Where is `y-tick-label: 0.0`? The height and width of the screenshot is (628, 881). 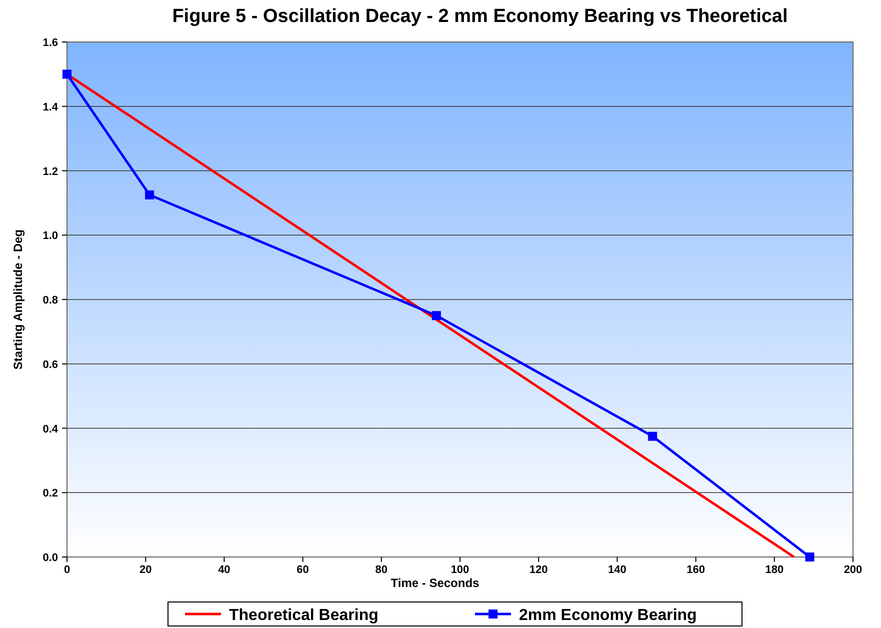 y-tick-label: 0.0 is located at coordinates (50, 558).